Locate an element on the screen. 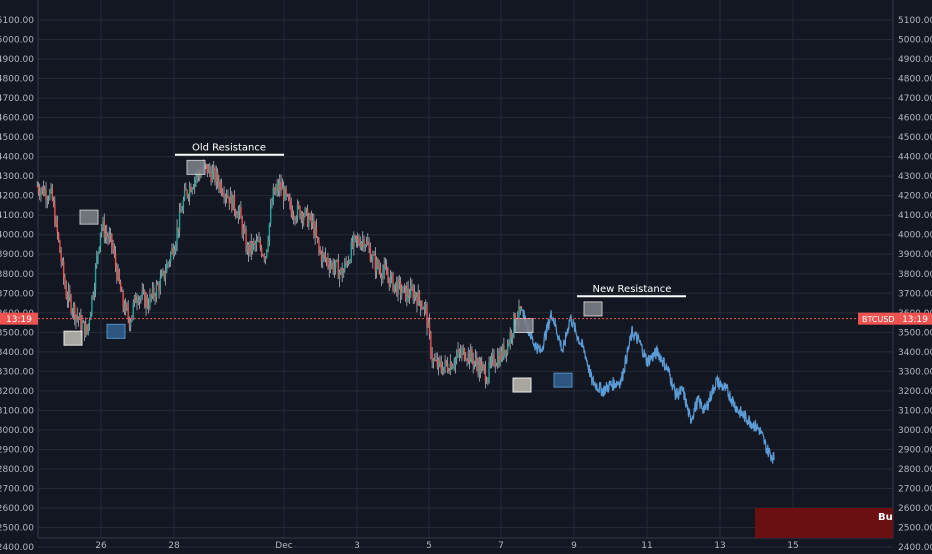  price-tag-right-text: 13:19 is located at coordinates (915, 320).